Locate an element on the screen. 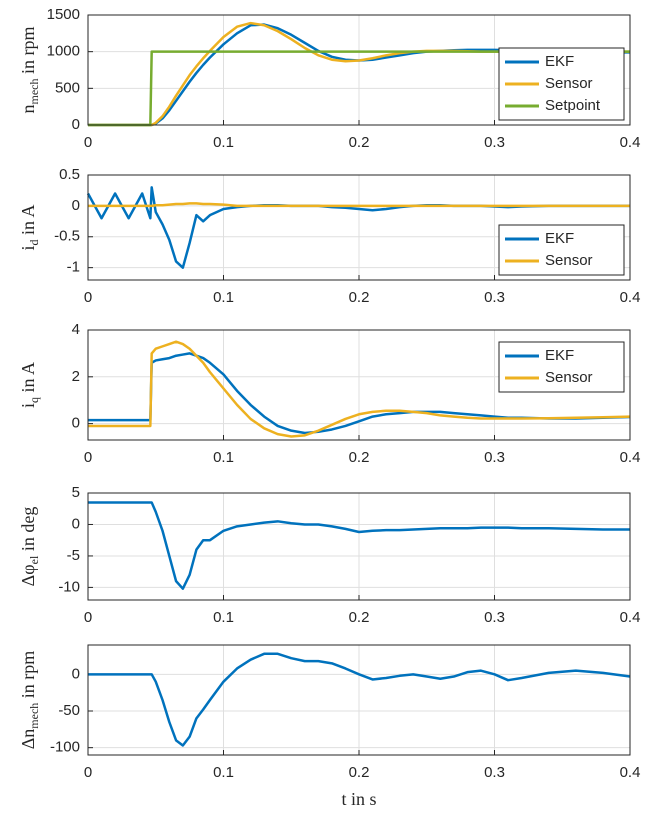  y-axis-label: nmech in rpm is located at coordinates (29, 70).